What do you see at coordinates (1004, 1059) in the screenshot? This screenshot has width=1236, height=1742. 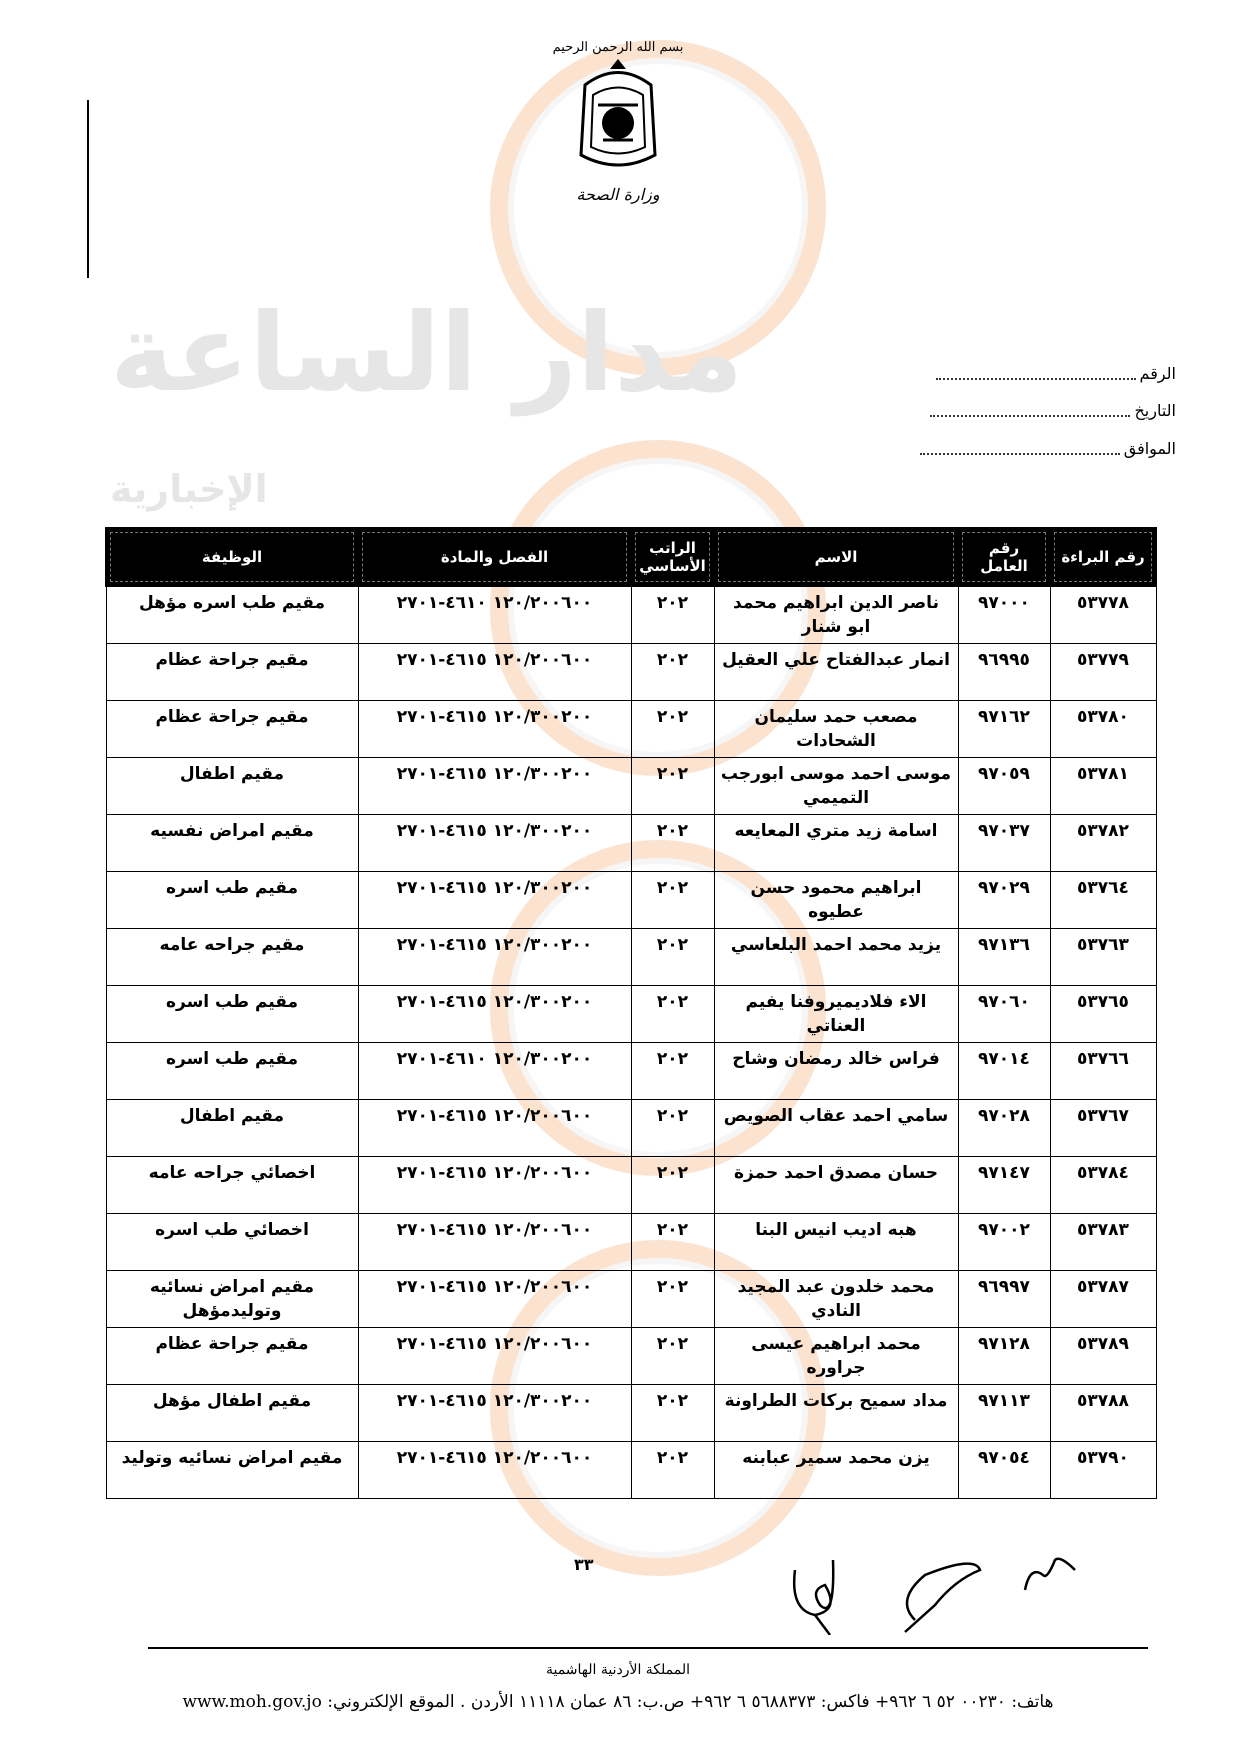 I see `worker-number: ٩٧٠١٤` at bounding box center [1004, 1059].